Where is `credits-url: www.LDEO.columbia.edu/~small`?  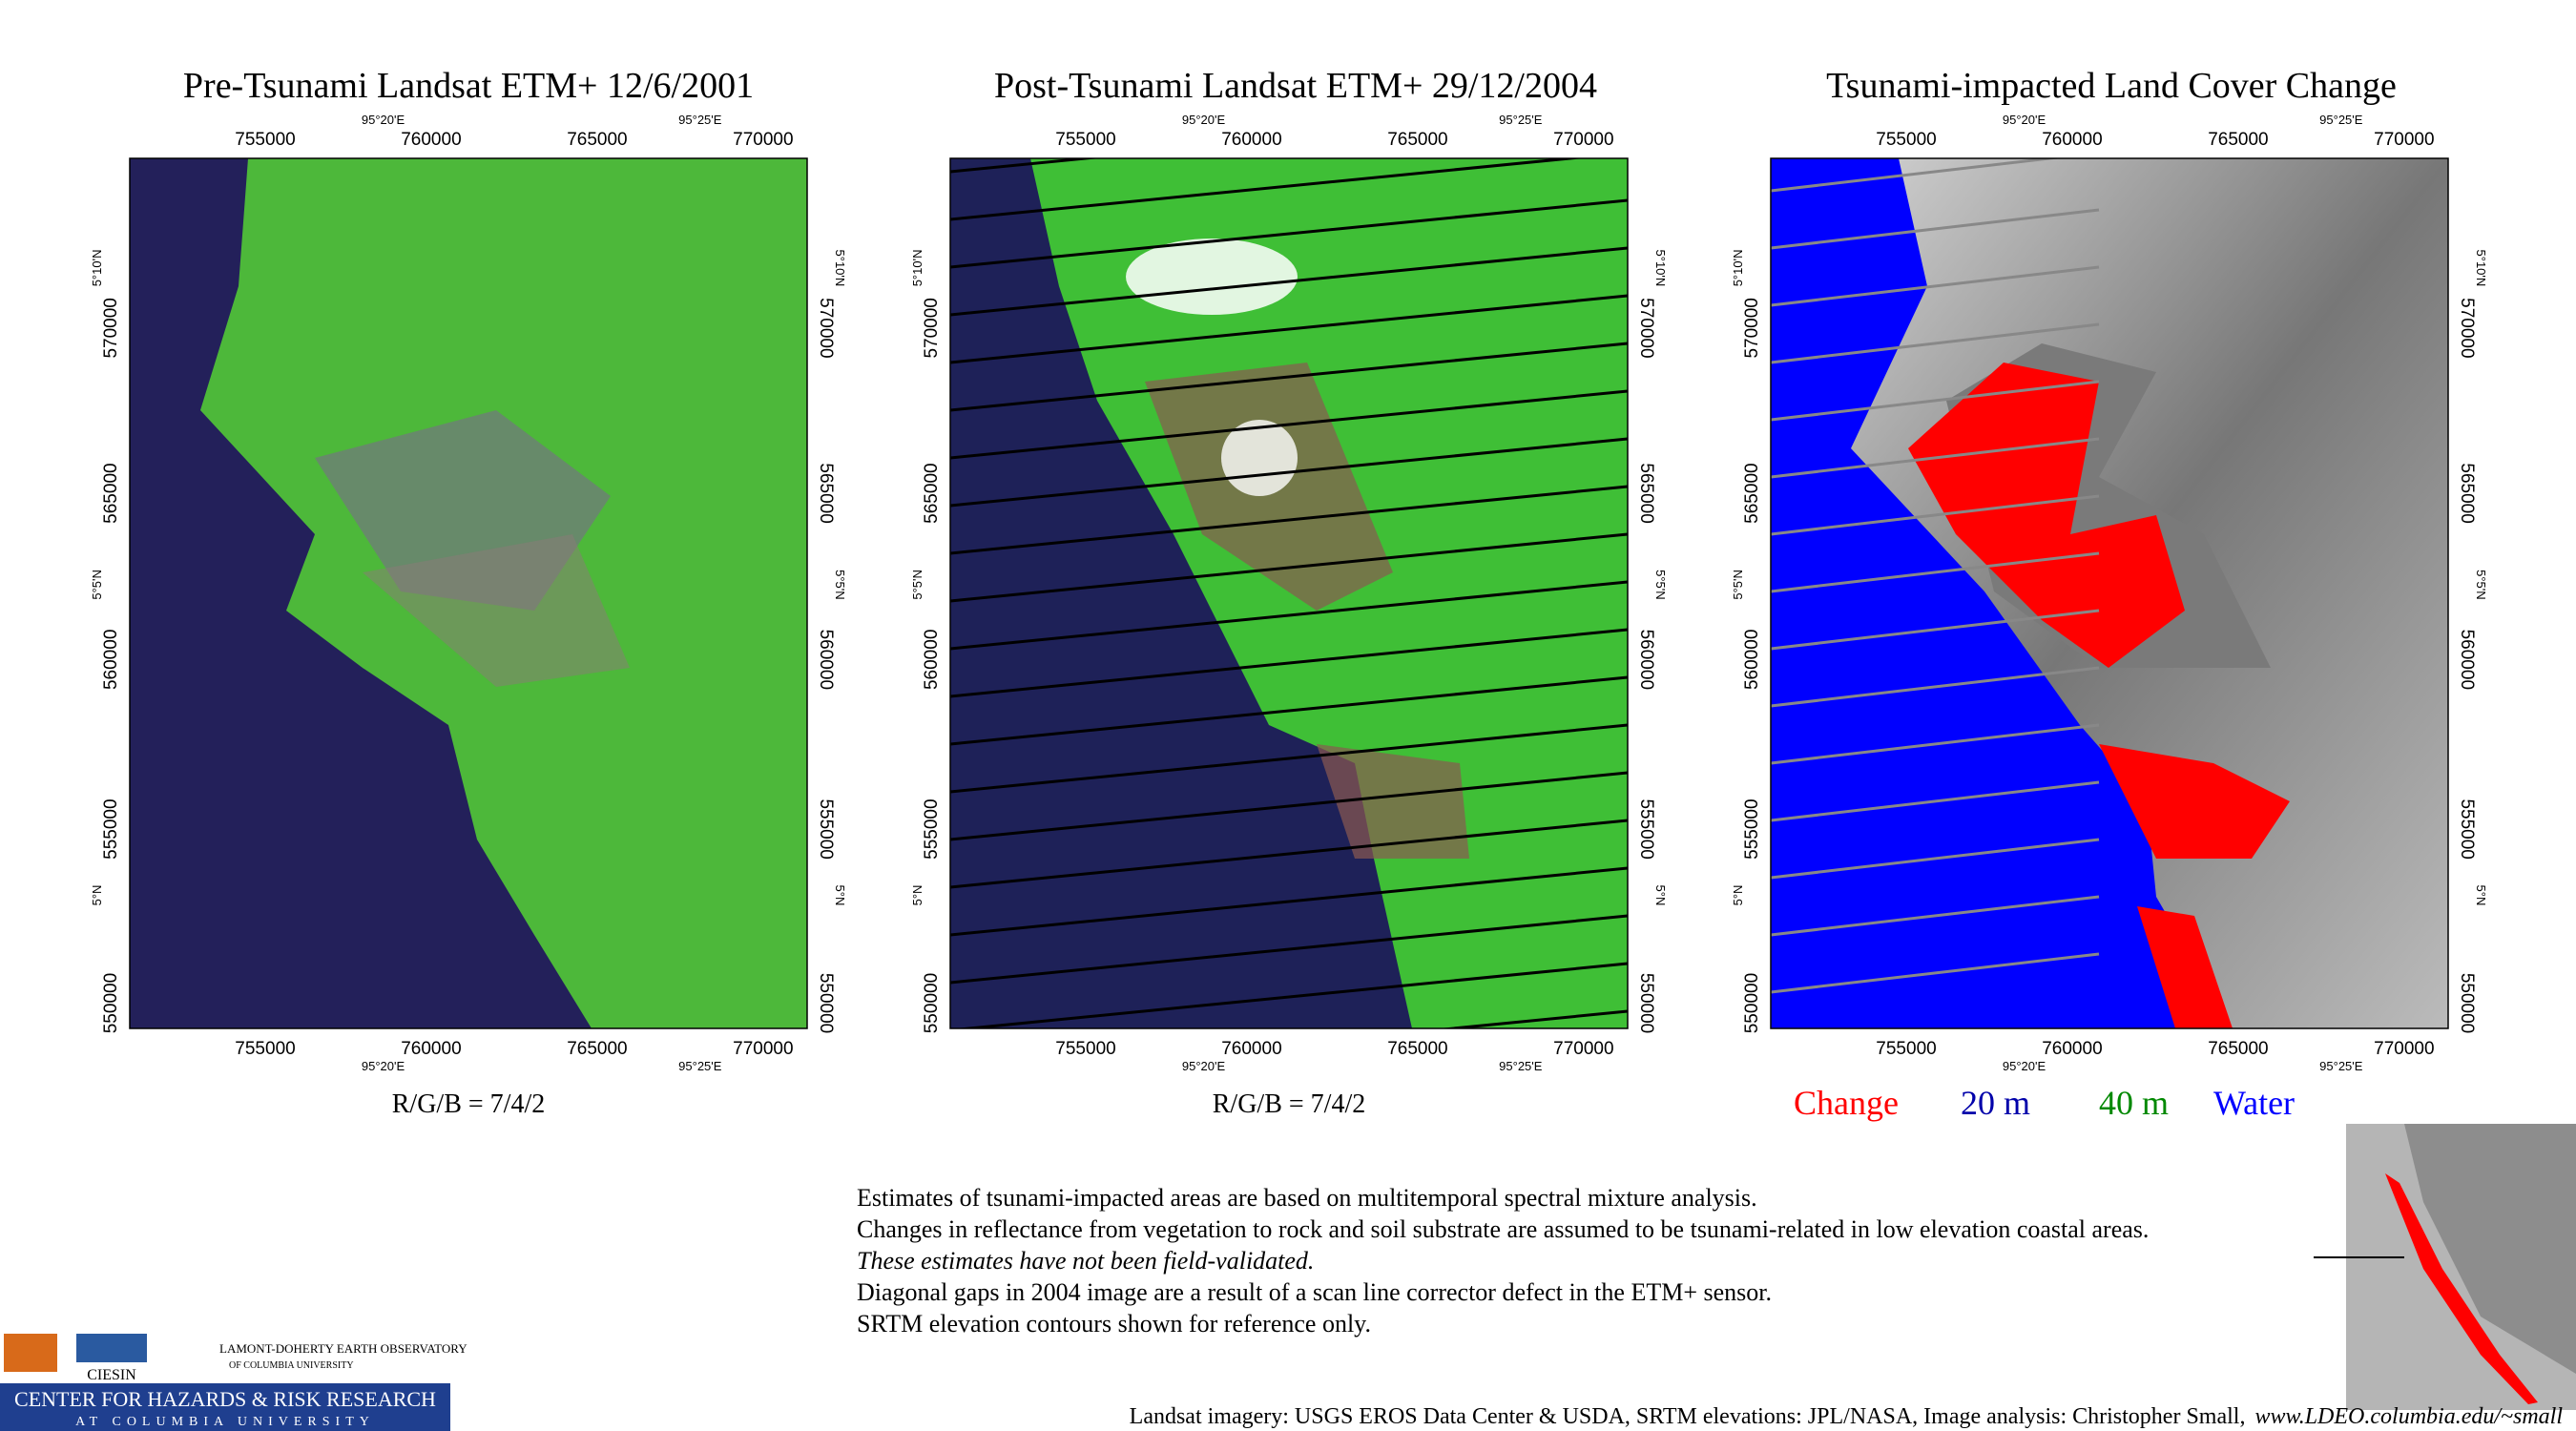 credits-url: www.LDEO.columbia.edu/~small is located at coordinates (2408, 1416).